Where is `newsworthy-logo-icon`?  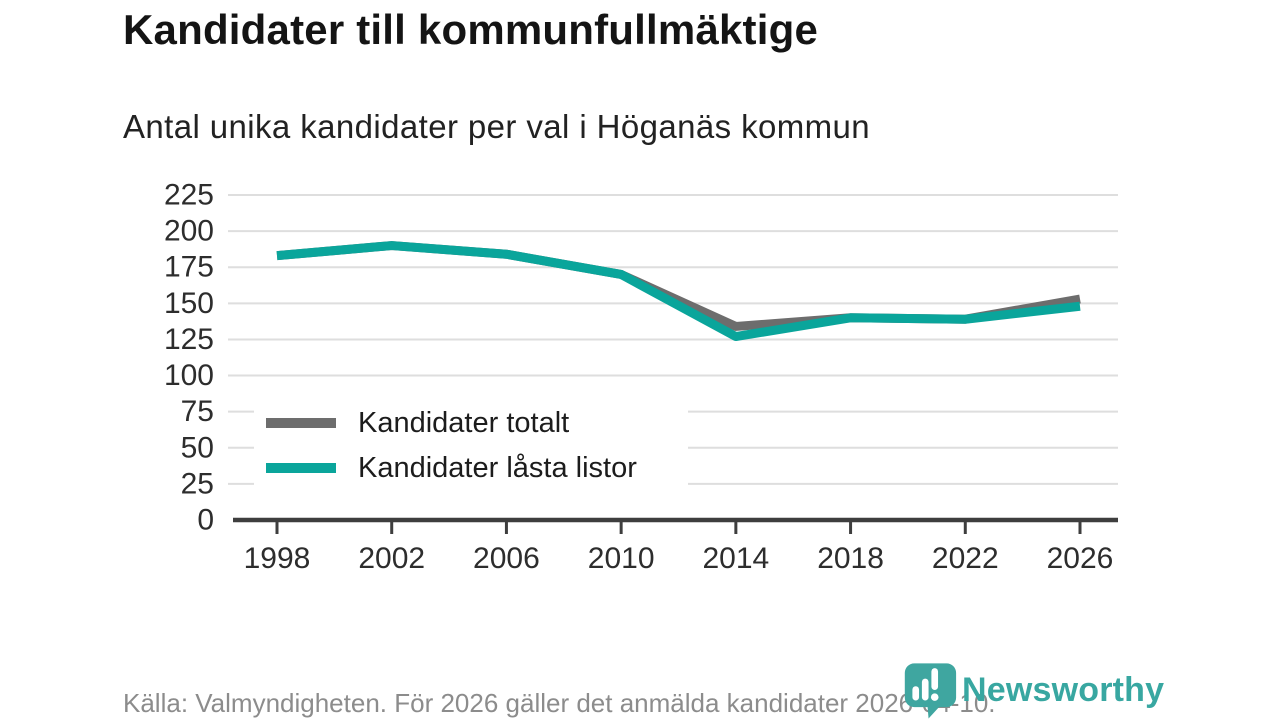 newsworthy-logo-icon is located at coordinates (930, 691).